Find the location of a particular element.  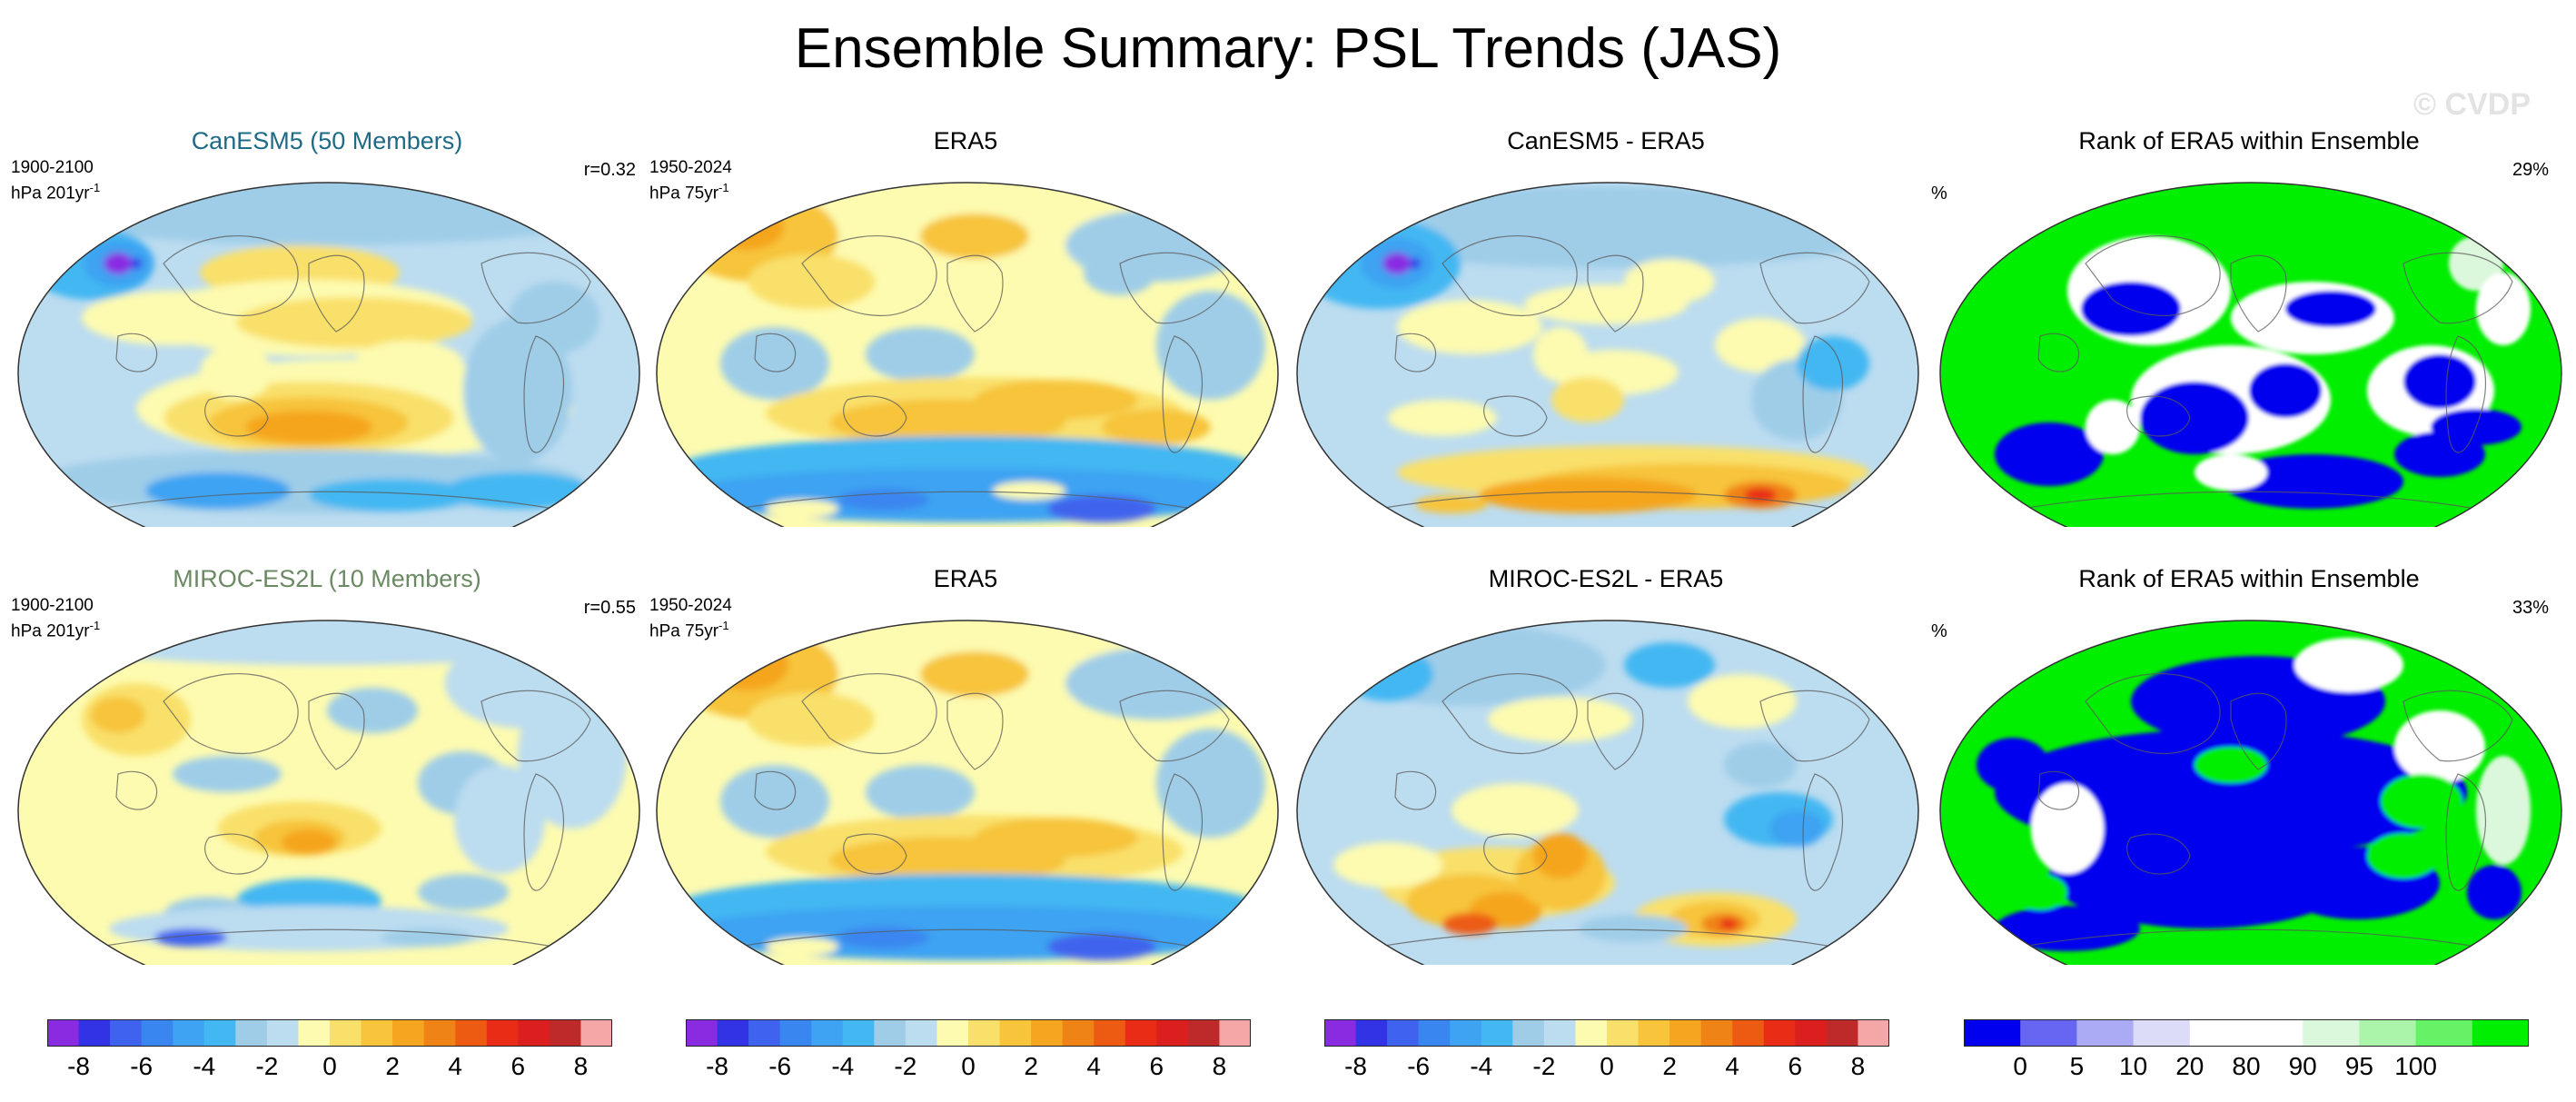

colorbar-tick-label: -6 is located at coordinates (1419, 1066).